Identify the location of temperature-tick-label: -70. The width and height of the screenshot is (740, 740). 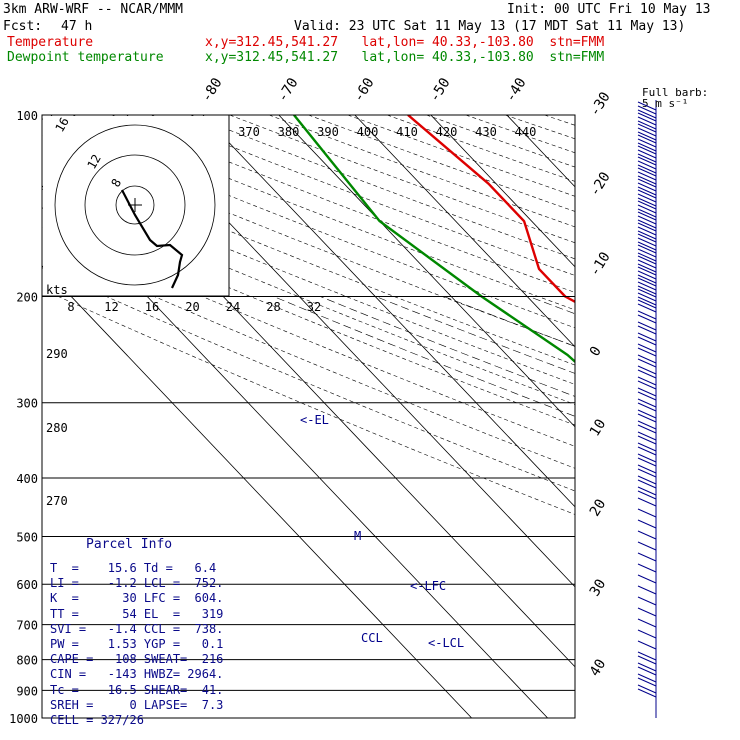
(288, 90).